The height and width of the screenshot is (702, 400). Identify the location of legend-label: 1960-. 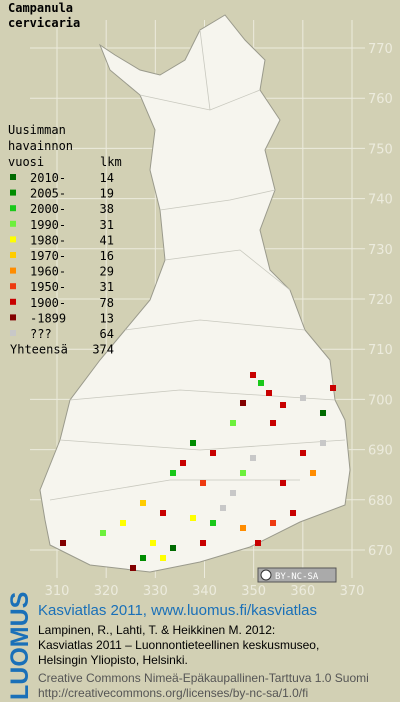
(48, 272).